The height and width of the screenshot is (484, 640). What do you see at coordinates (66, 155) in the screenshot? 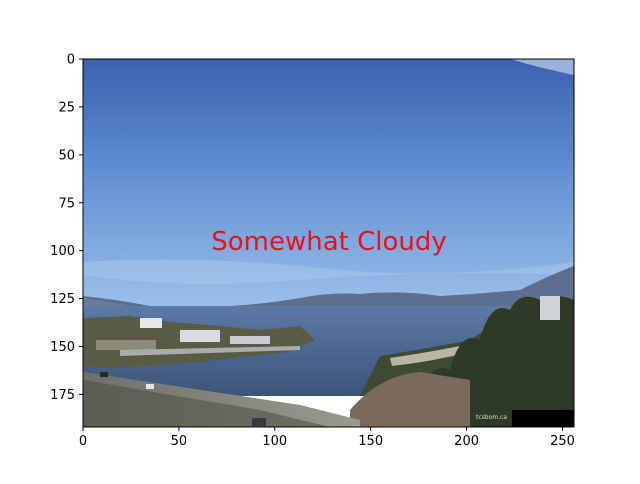
I see `y-tick-label: 50` at bounding box center [66, 155].